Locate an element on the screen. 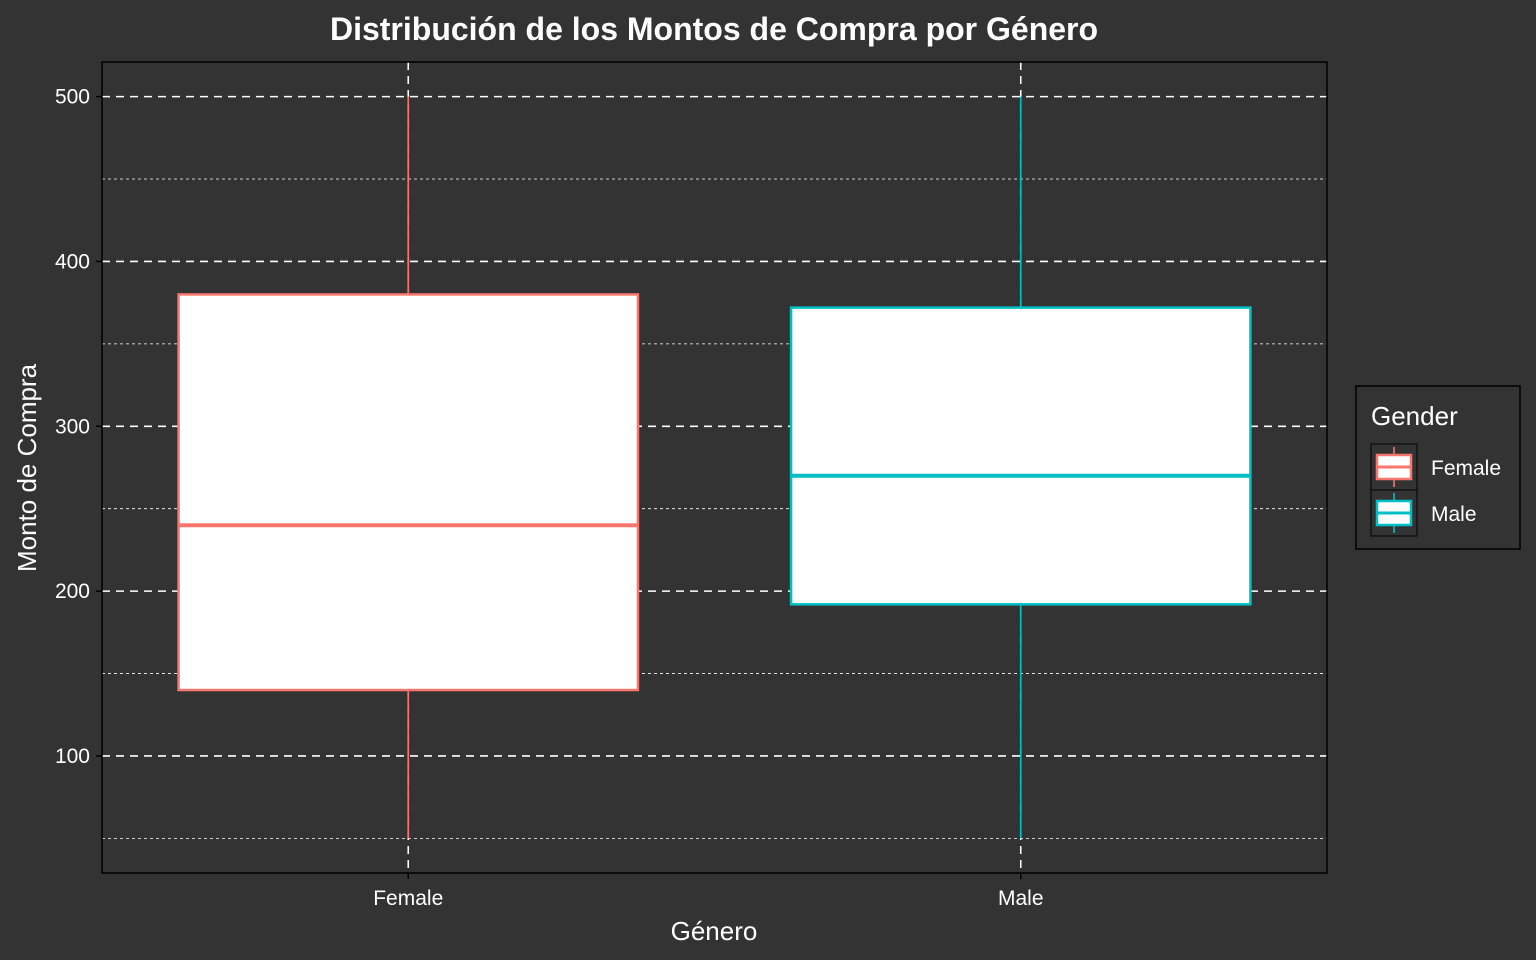 Image resolution: width=1536 pixels, height=960 pixels. legend-item-female: Female is located at coordinates (1435, 467).